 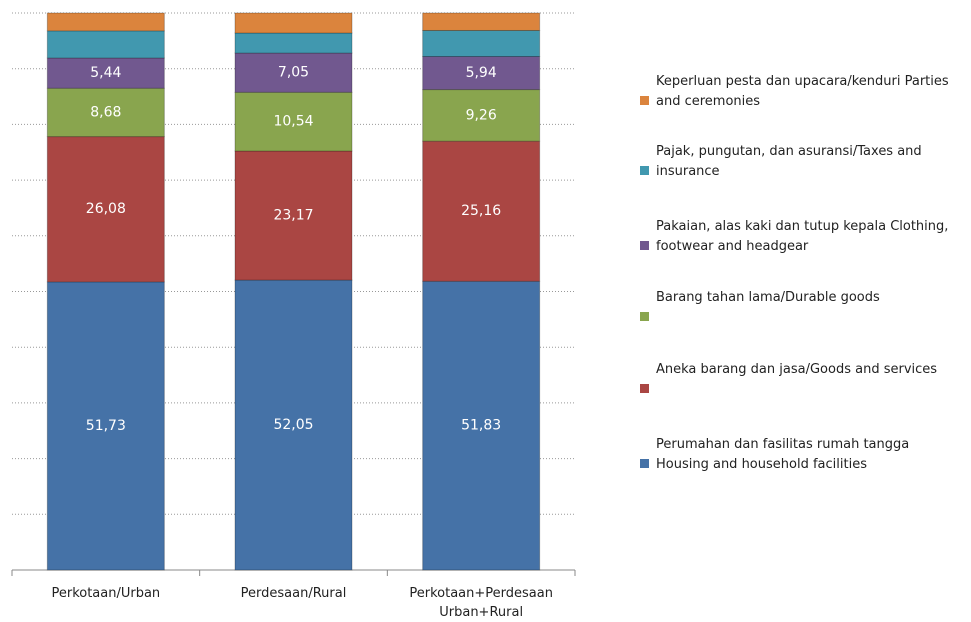 I want to click on value-label: 5,94, so click(x=481, y=73).